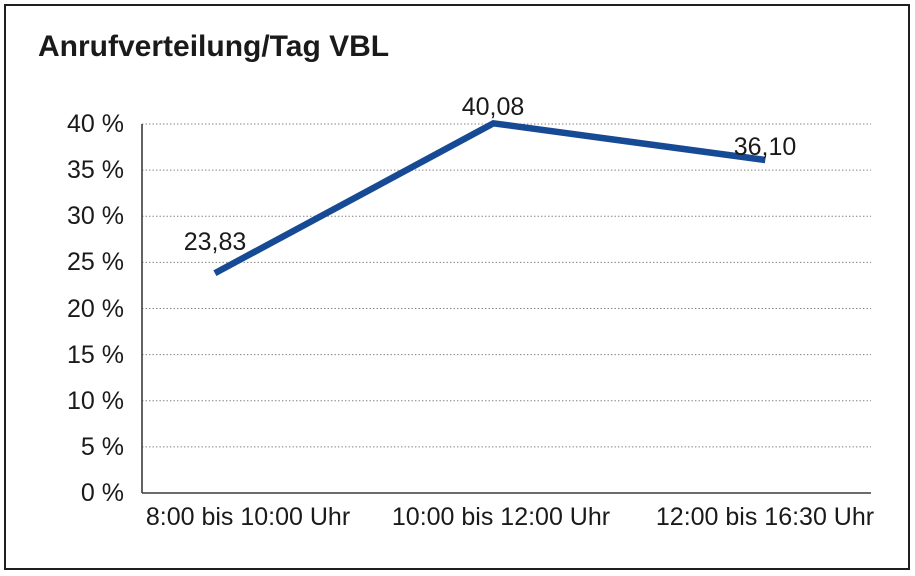  I want to click on y-axis-tick-label: 5 %, so click(102, 447).